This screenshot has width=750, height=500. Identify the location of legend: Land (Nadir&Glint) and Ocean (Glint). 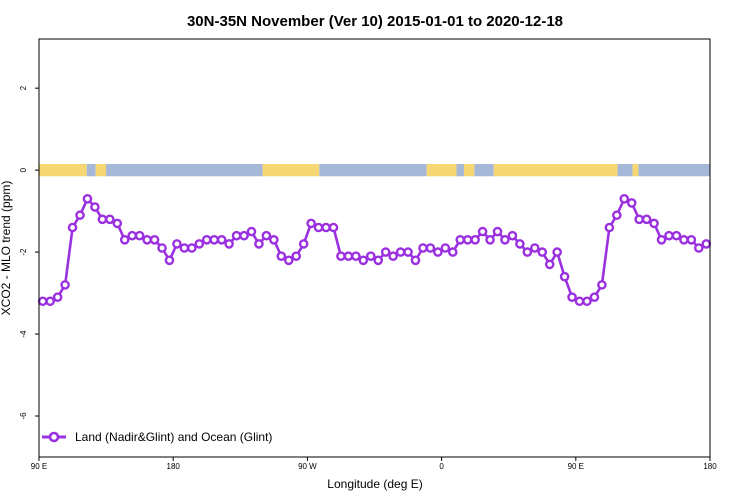
(157, 437).